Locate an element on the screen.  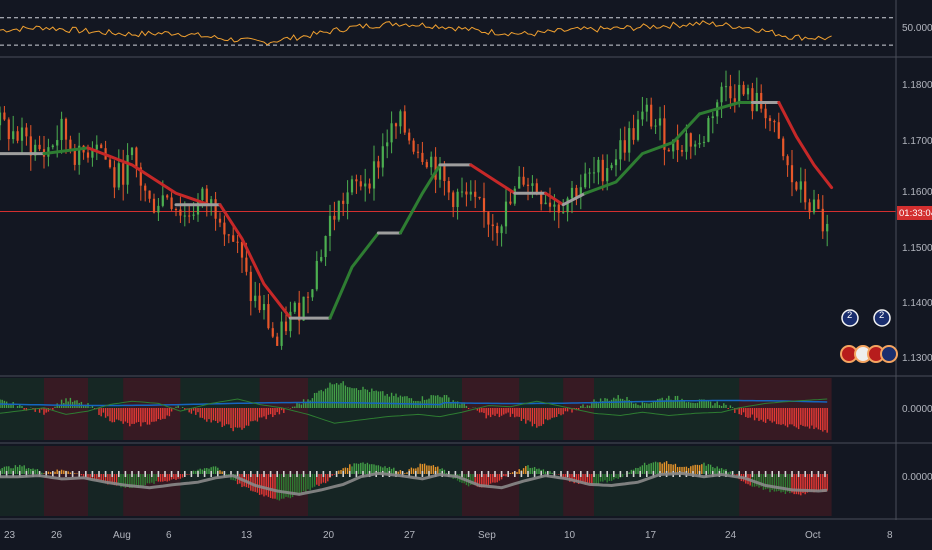
event-icons: 2 2 is located at coordinates (869, 336).